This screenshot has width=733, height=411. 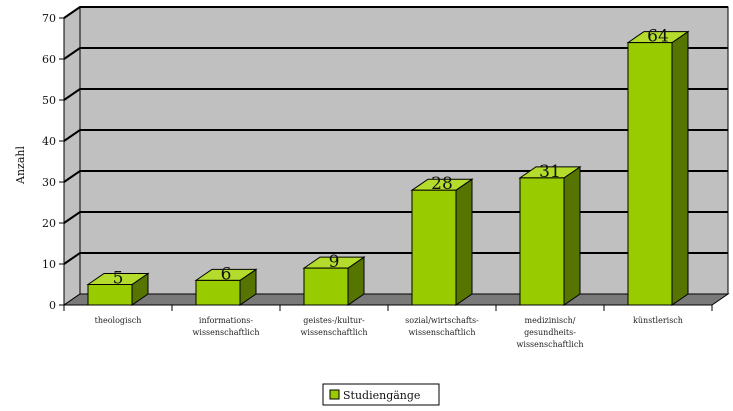 I want to click on data-label: 9, so click(x=334, y=262).